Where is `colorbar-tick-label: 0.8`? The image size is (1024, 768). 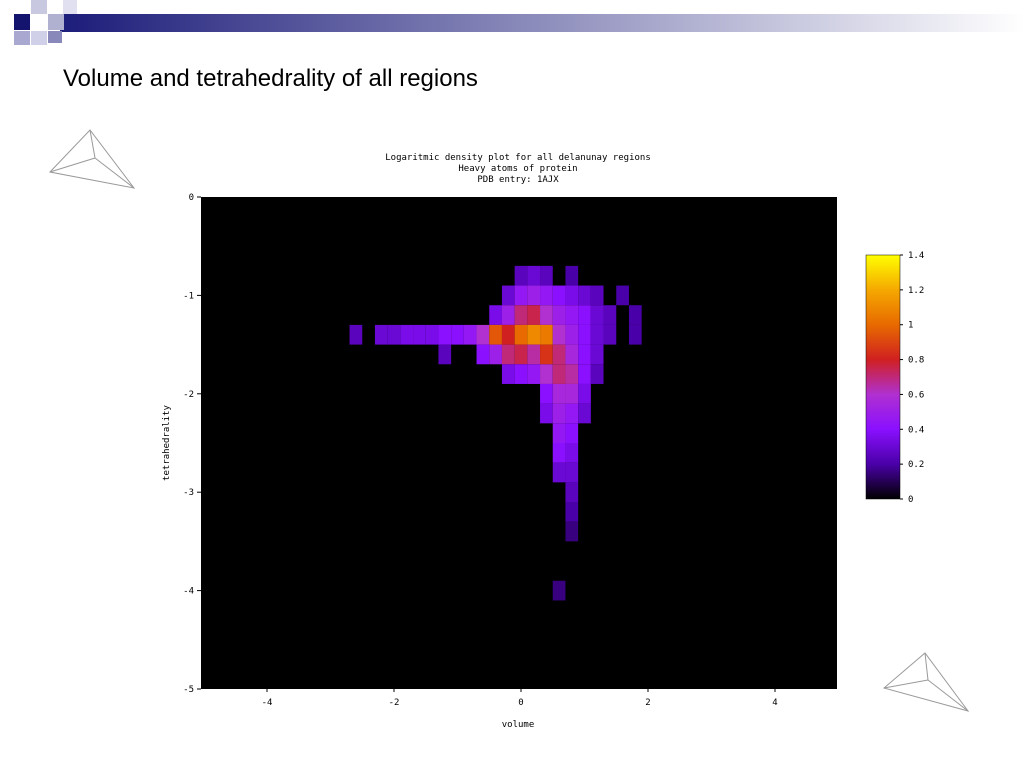
colorbar-tick-label: 0.8 is located at coordinates (916, 361).